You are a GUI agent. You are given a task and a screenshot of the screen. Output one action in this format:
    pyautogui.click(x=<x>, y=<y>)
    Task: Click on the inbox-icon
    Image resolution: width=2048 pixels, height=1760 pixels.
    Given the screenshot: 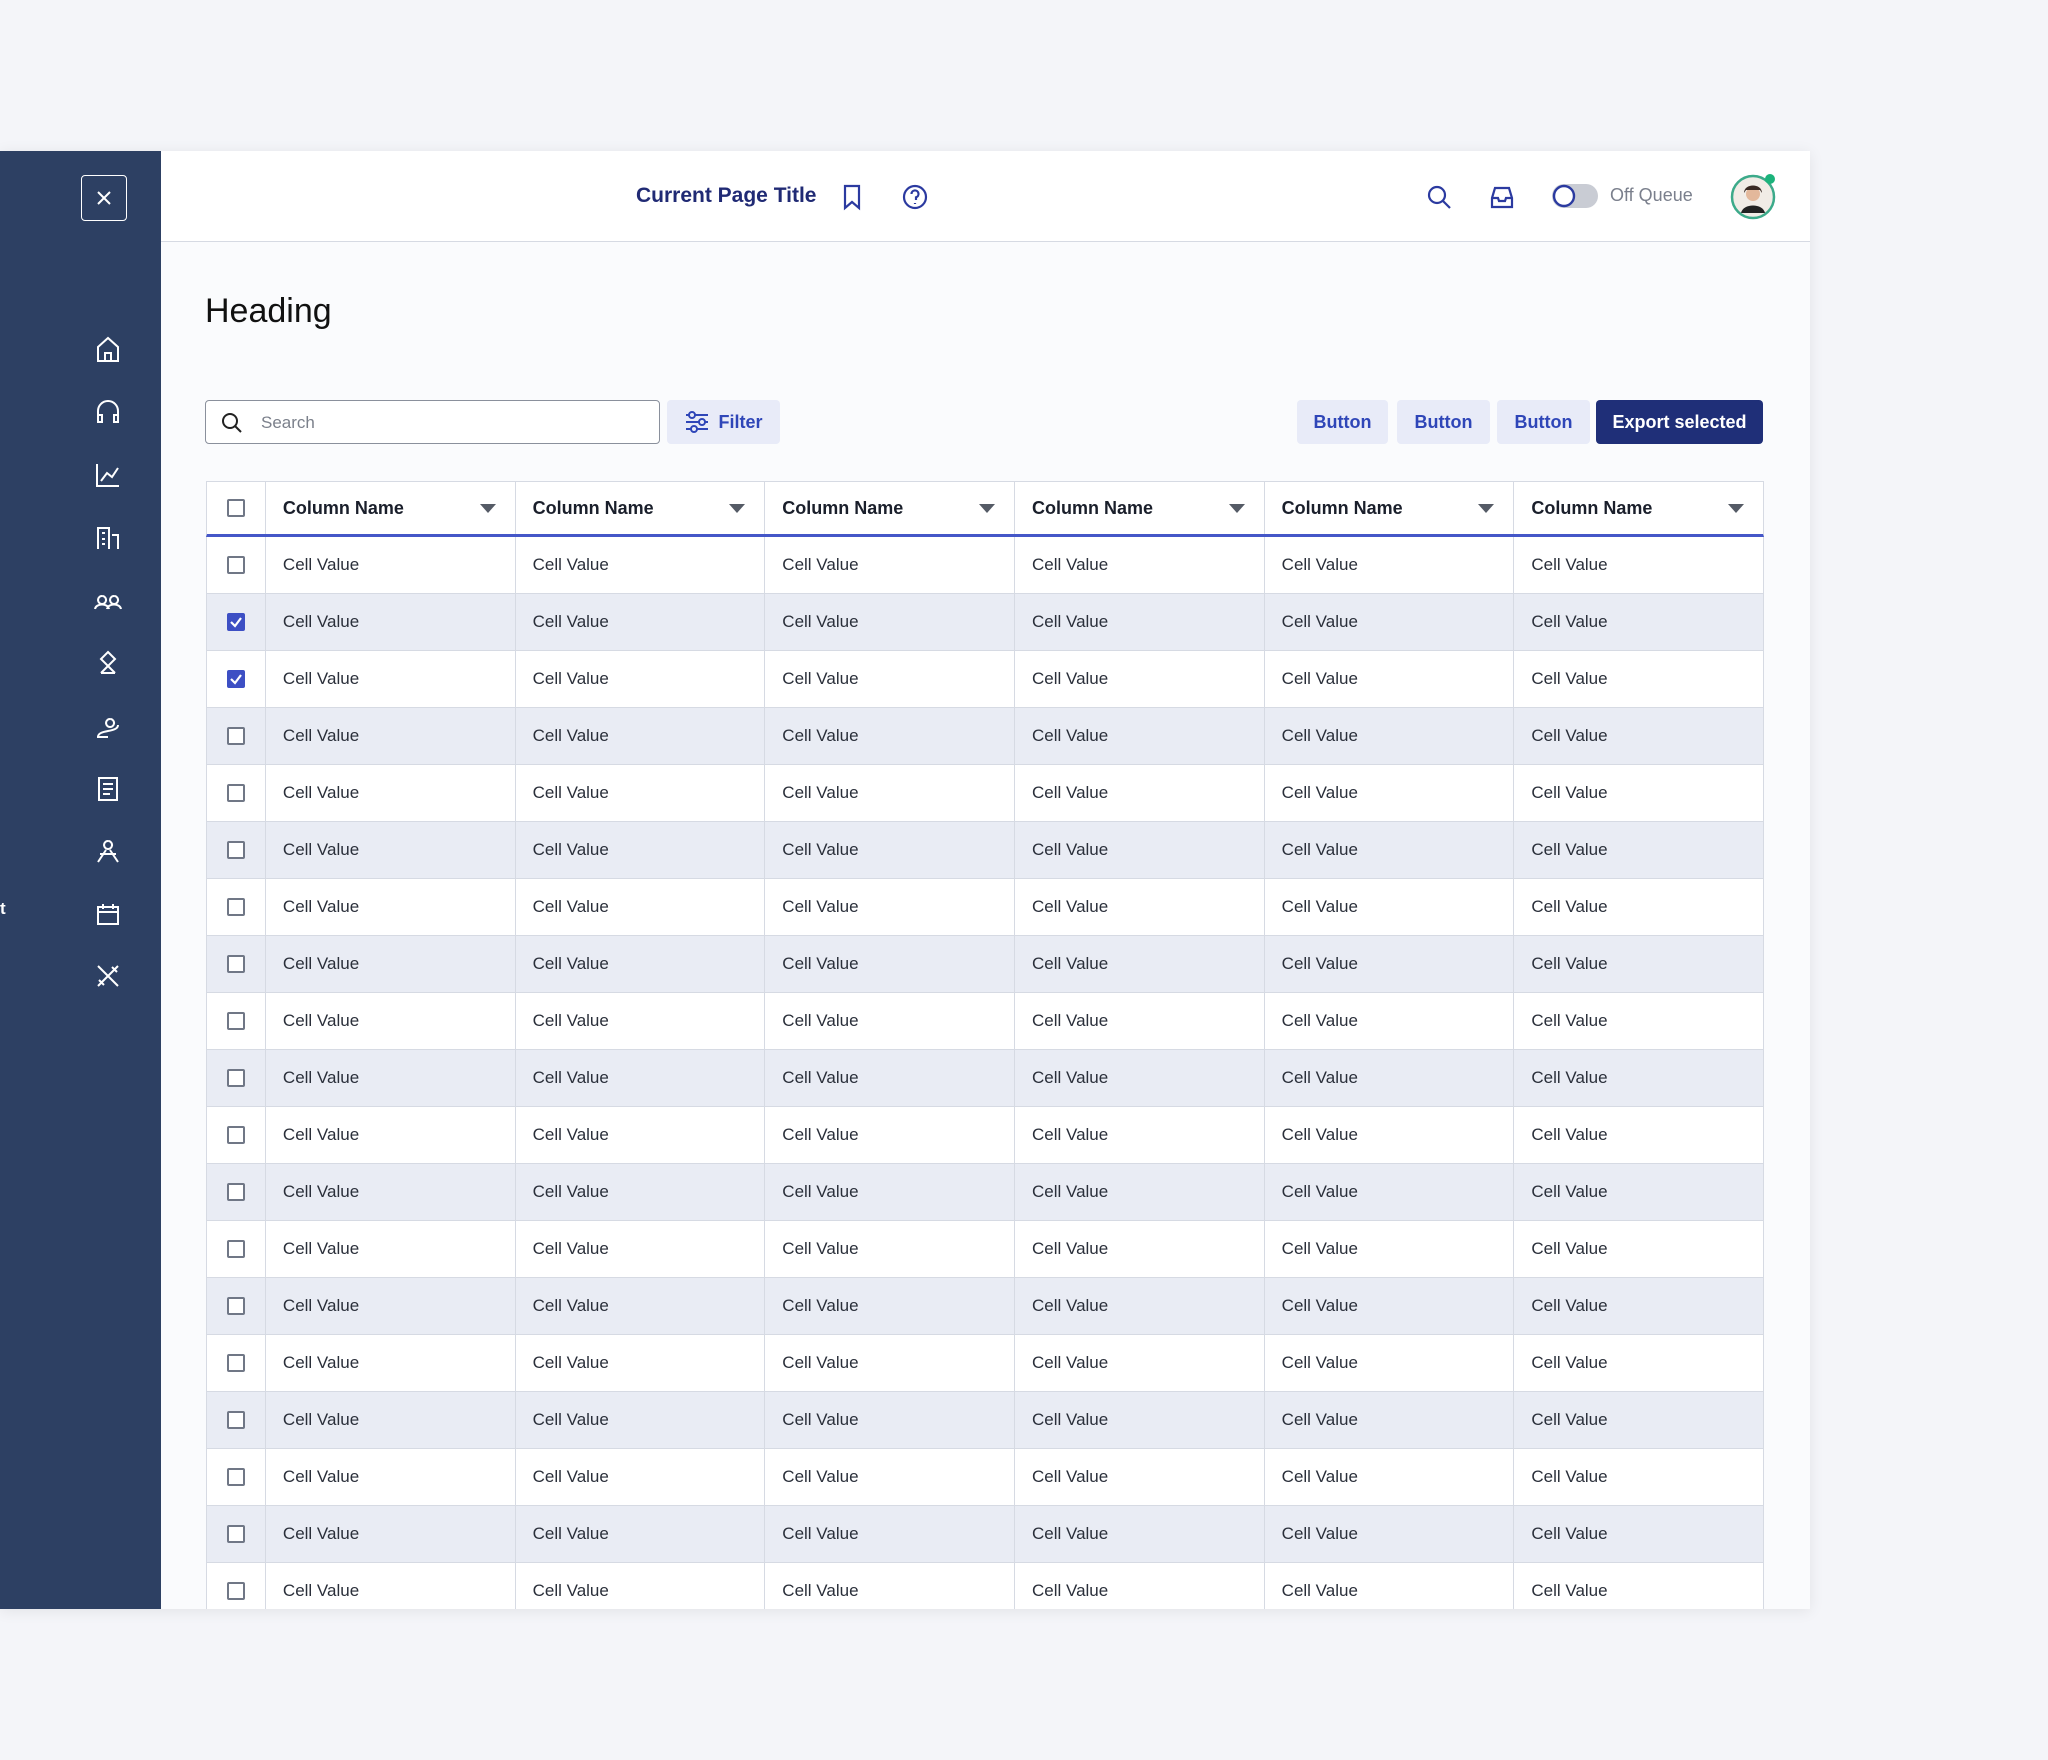 What is the action you would take?
    pyautogui.click(x=1502, y=197)
    